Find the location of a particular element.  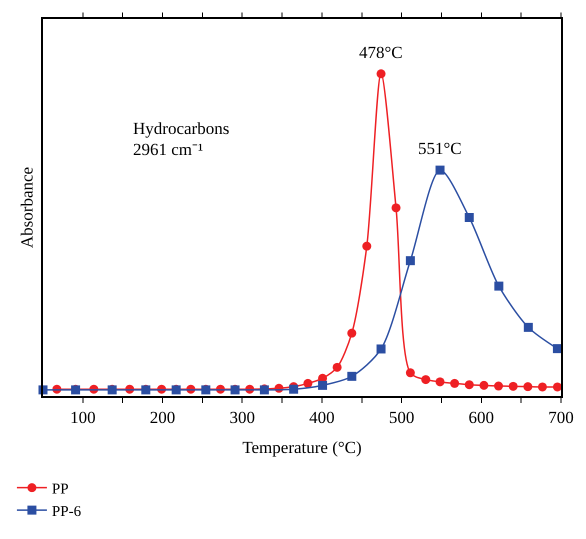

annotation: 478°C is located at coordinates (381, 52).